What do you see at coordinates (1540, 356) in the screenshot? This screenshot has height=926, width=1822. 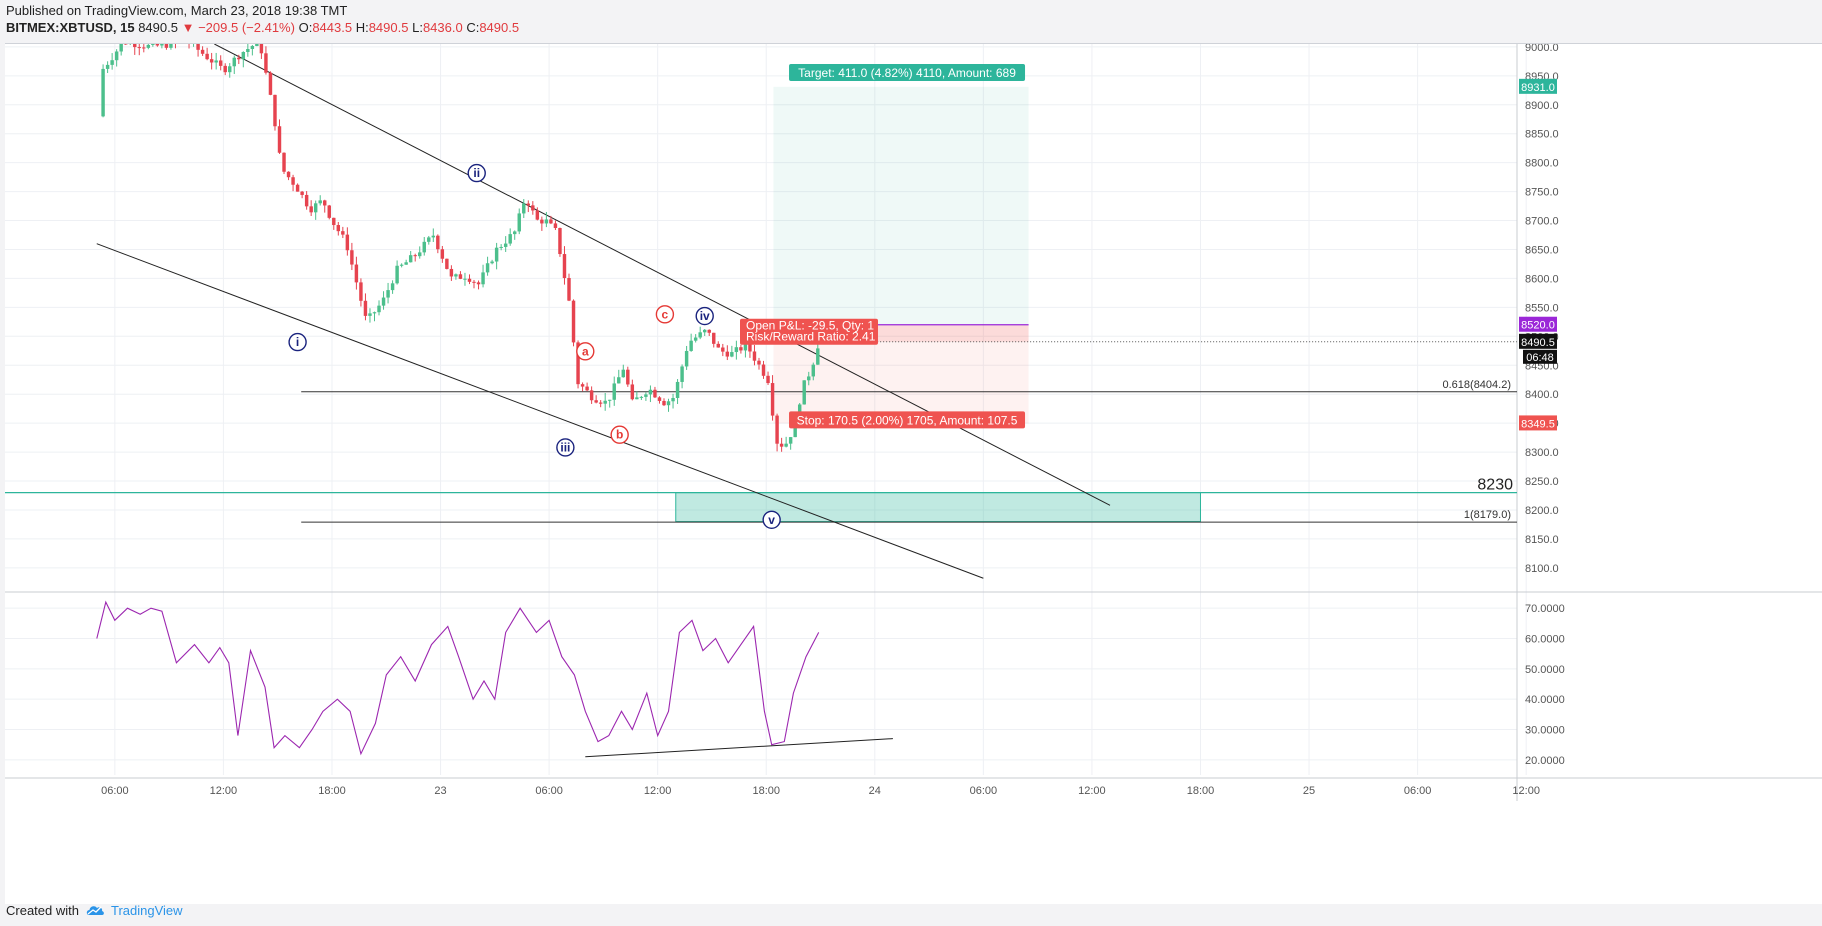 I see `countdown-bg` at bounding box center [1540, 356].